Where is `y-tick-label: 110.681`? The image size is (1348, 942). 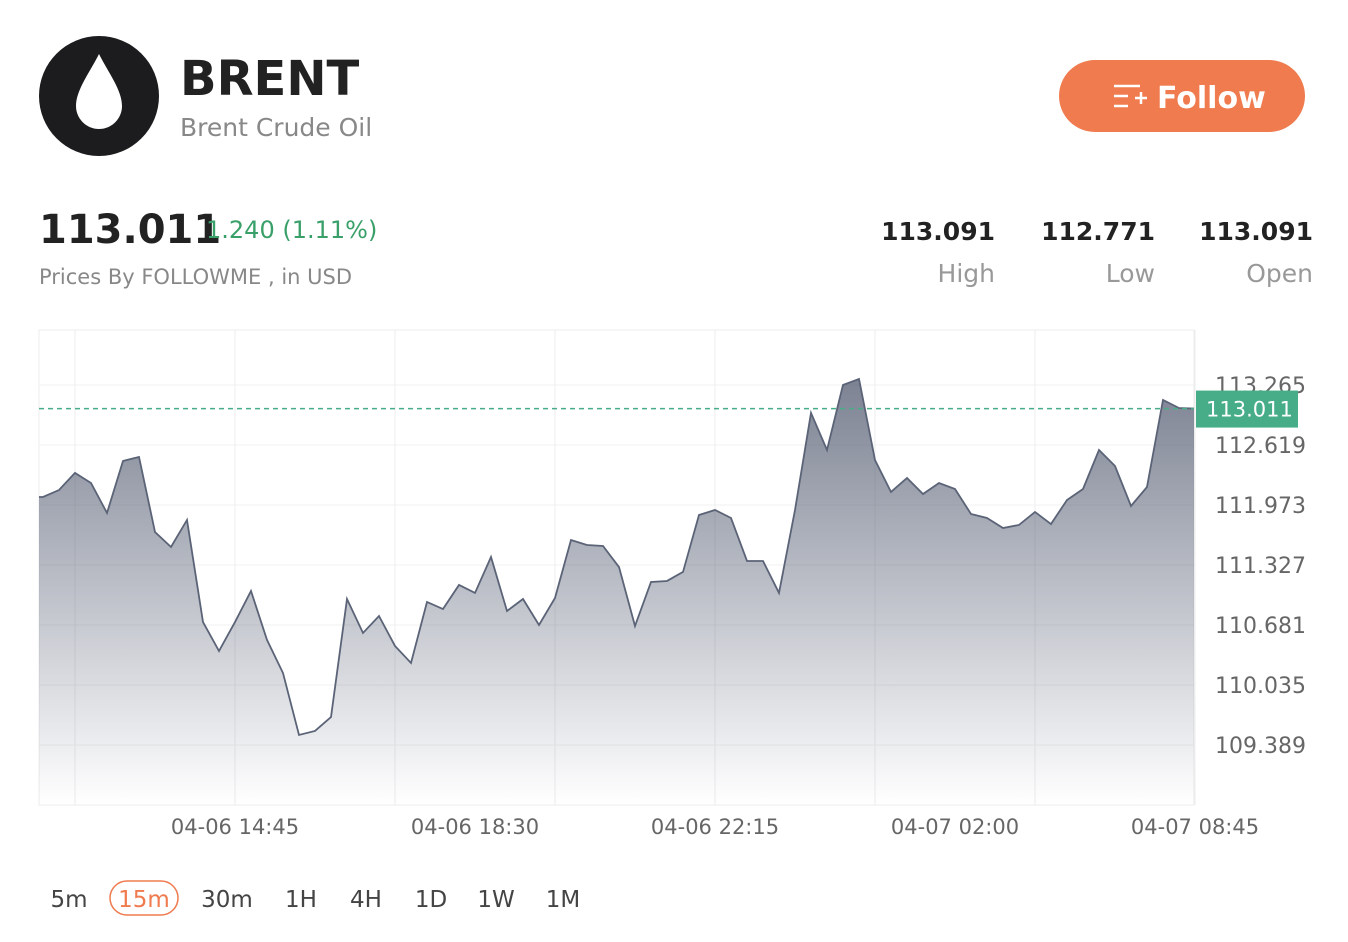 y-tick-label: 110.681 is located at coordinates (1260, 626).